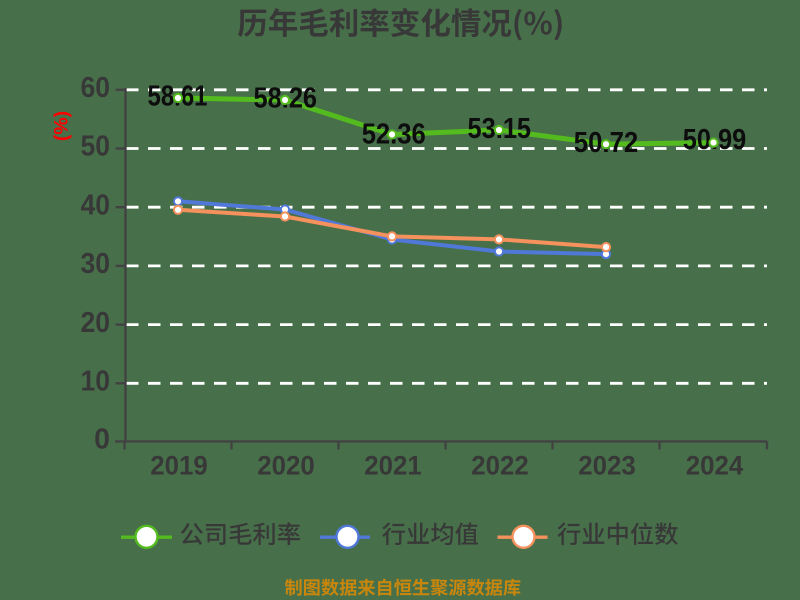 Image resolution: width=800 pixels, height=600 pixels. Describe the element at coordinates (393, 466) in the screenshot. I see `svg-text: 2021` at that location.